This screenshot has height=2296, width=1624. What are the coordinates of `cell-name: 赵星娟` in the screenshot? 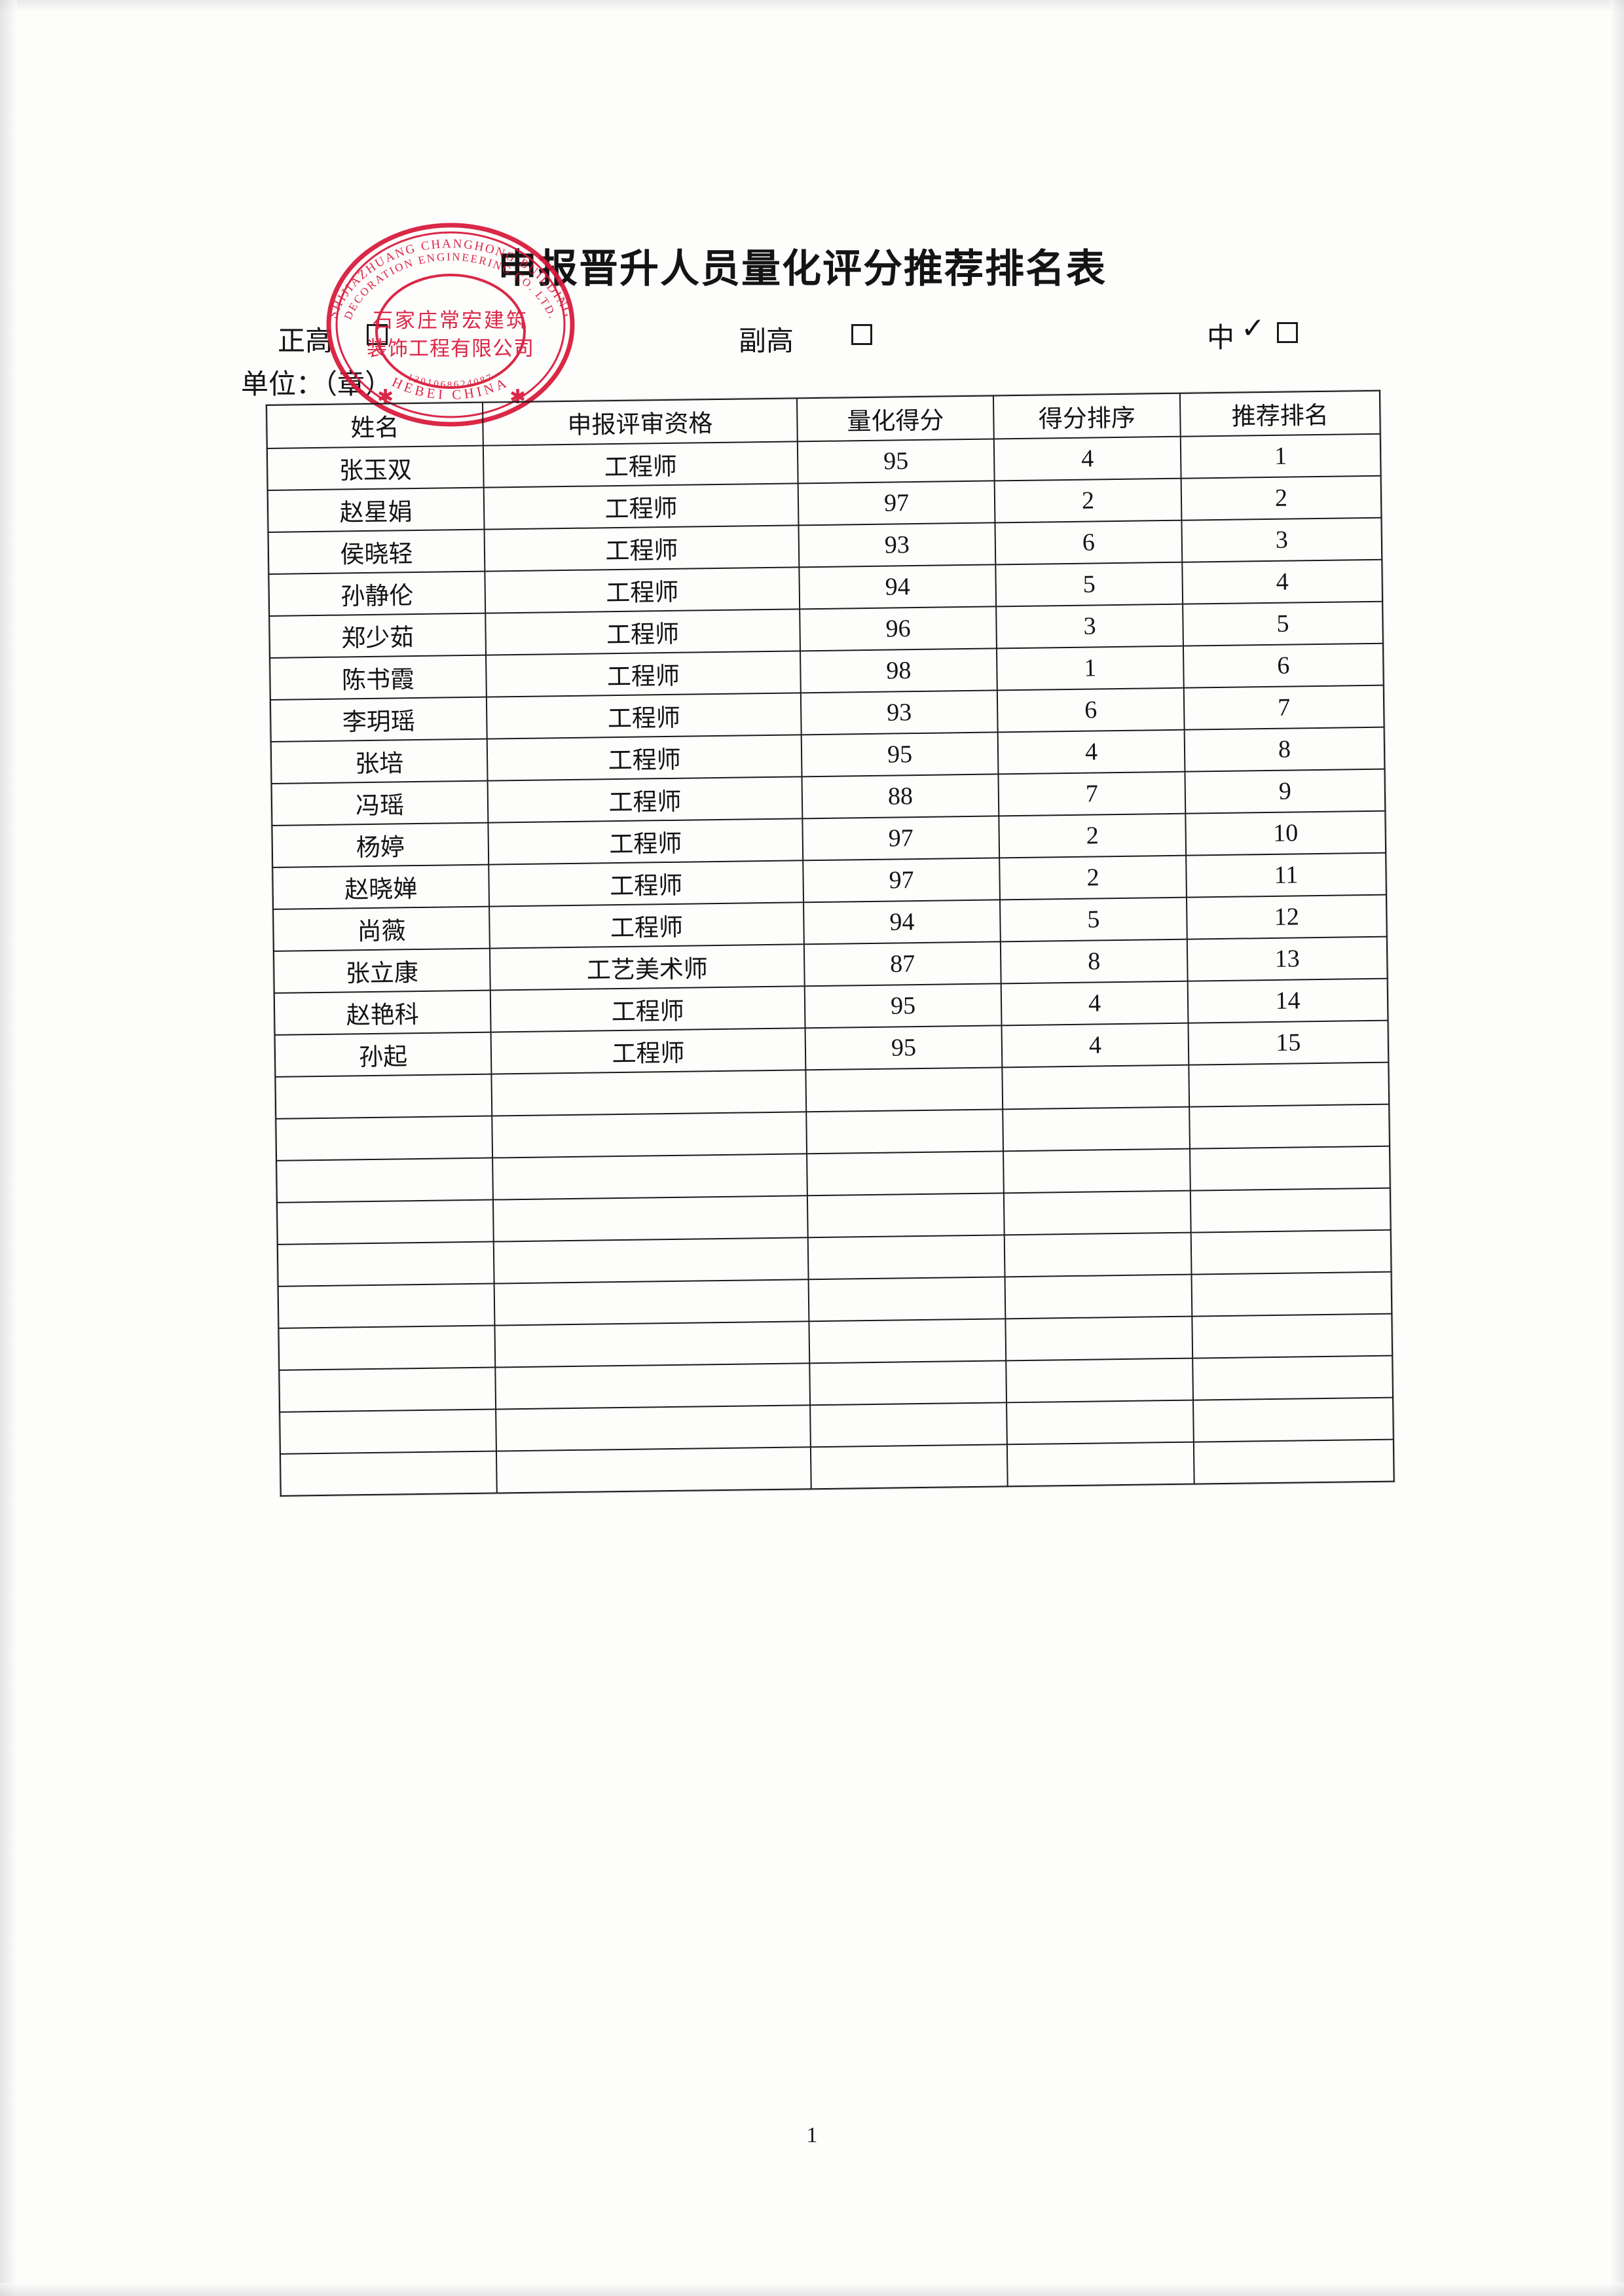 It's located at (376, 509).